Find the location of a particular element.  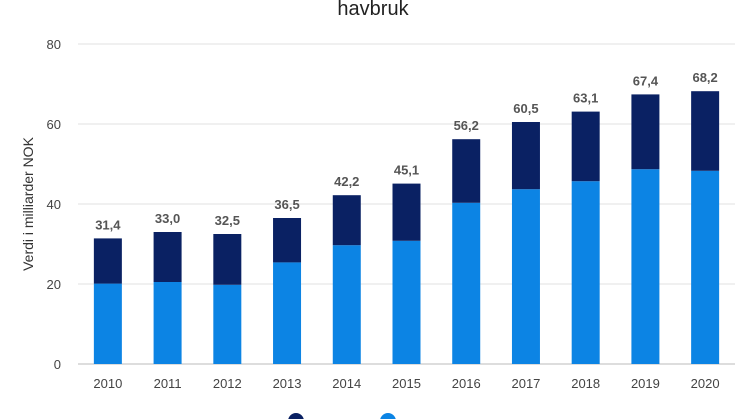

x-tick-label: 2015 is located at coordinates (406, 383).